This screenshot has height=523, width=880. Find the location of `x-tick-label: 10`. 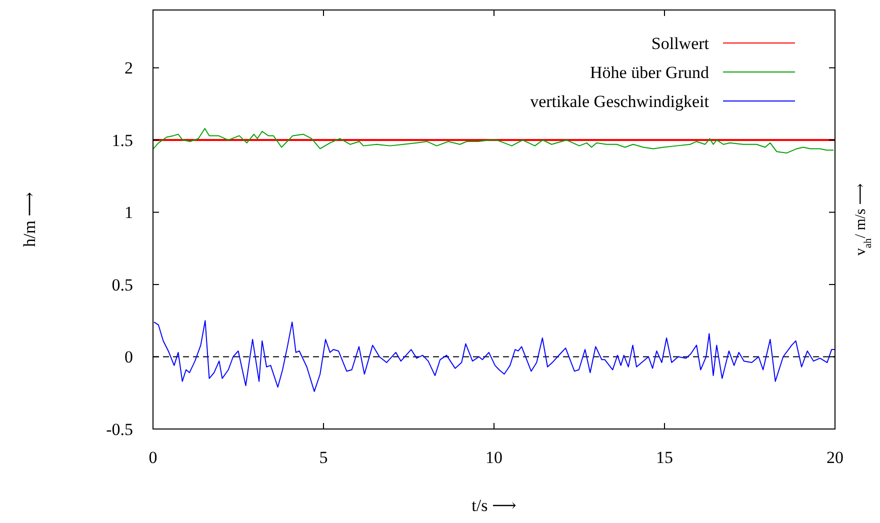

x-tick-label: 10 is located at coordinates (494, 457).